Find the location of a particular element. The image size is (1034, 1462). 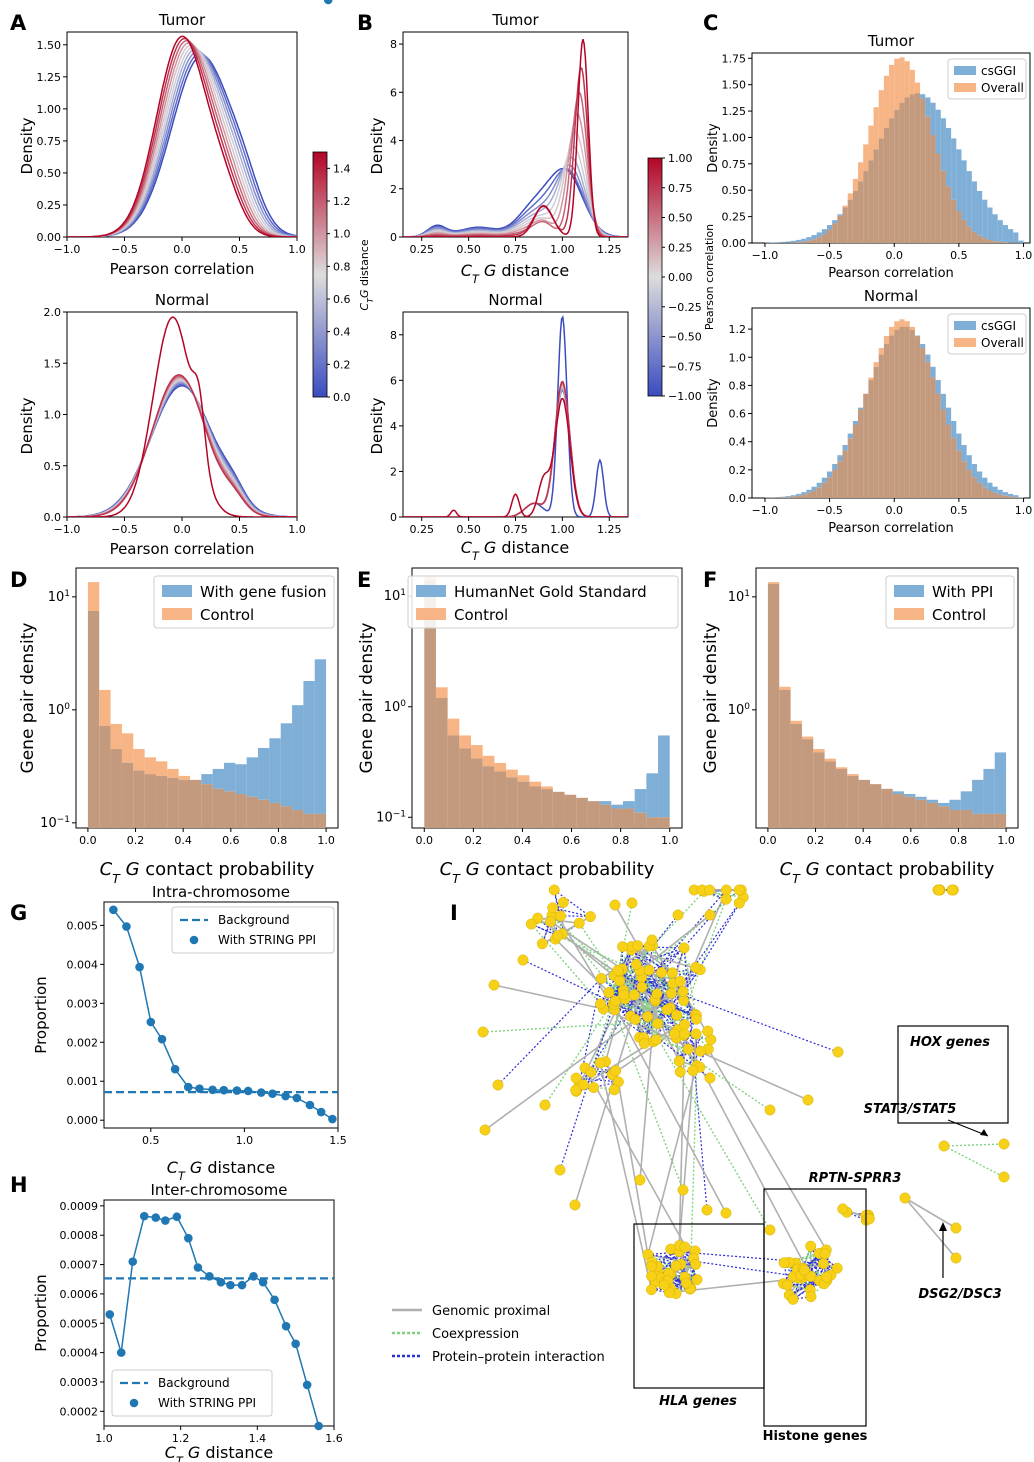

F-bar is located at coordinates (853, 775).